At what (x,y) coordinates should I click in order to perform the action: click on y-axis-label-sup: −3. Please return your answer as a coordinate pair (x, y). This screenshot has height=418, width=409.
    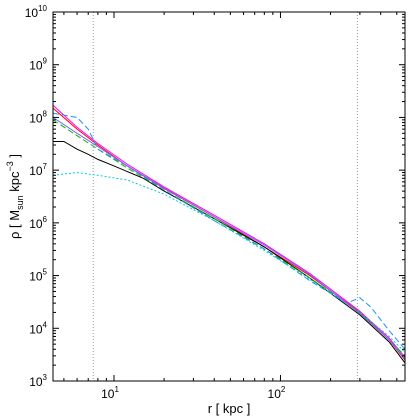
    Looking at the image, I should click on (10, 166).